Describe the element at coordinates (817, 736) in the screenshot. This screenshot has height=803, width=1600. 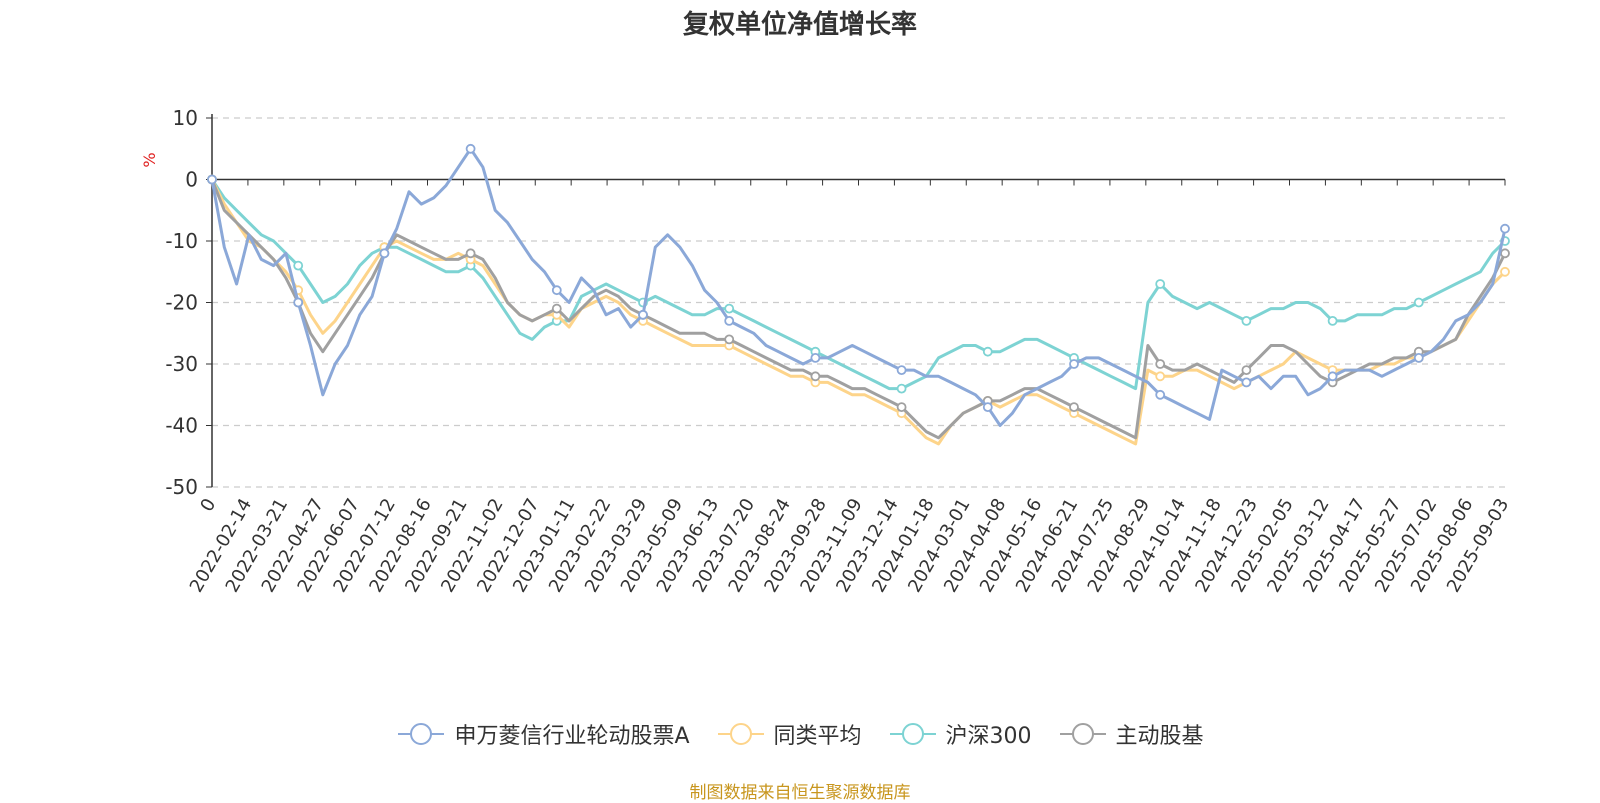
I see `legend-label-peer-average: 同类平均` at that location.